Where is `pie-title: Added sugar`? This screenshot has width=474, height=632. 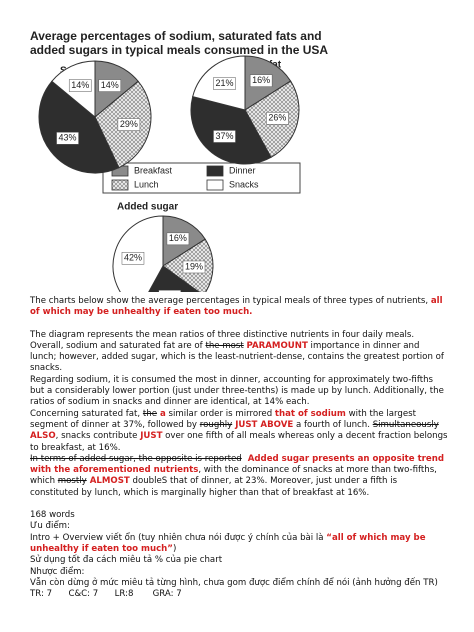
pie-title: Added sugar is located at coordinates (147, 207).